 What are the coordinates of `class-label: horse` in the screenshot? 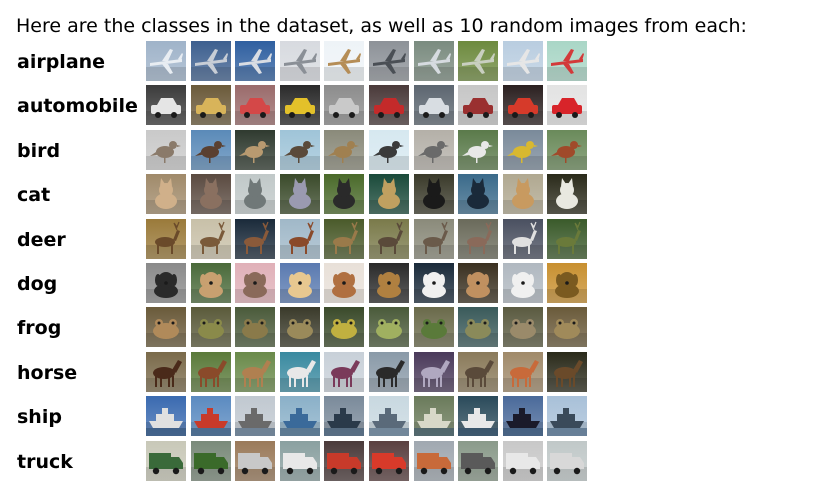 It's located at (47, 372).